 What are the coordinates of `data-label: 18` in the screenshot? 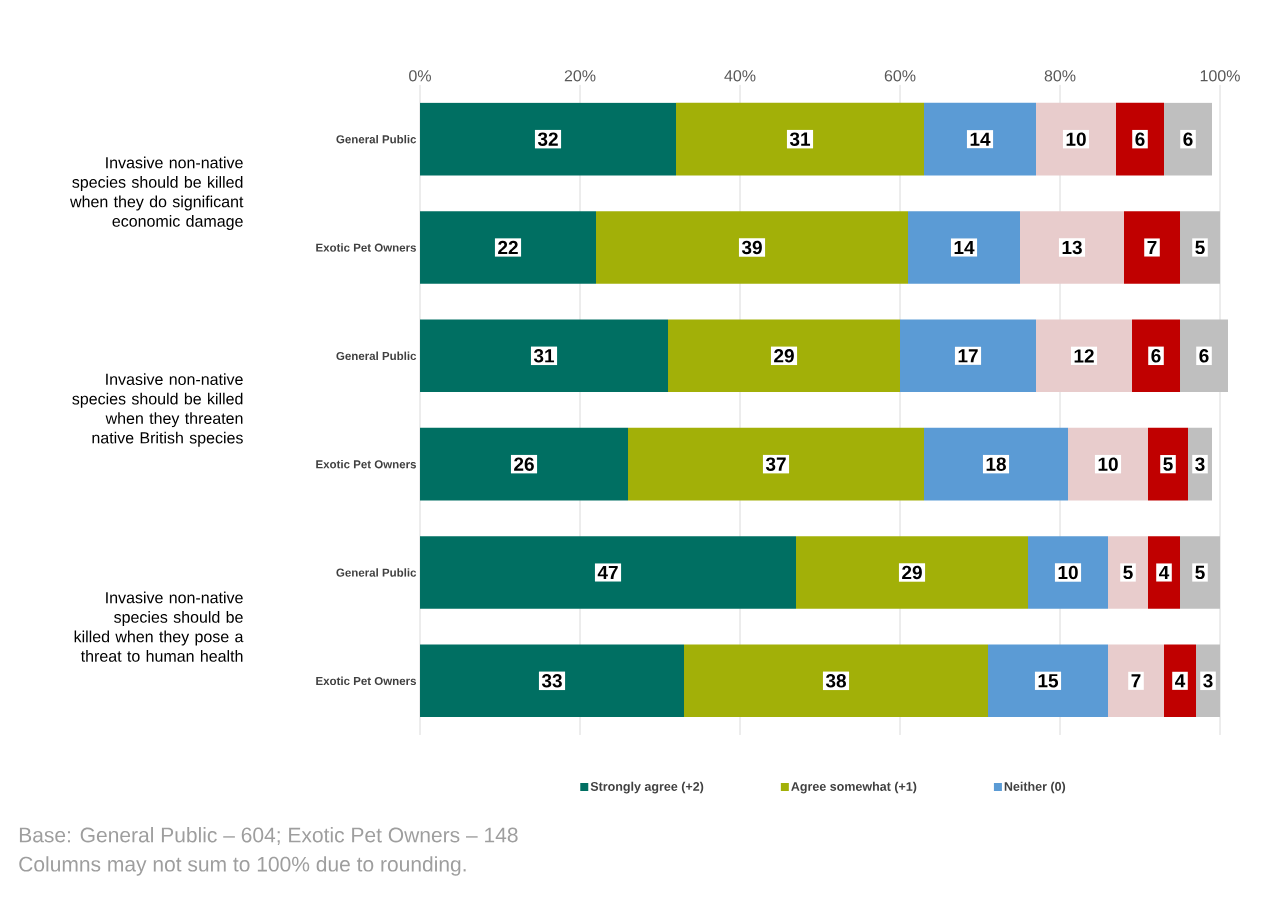 It's located at (996, 464).